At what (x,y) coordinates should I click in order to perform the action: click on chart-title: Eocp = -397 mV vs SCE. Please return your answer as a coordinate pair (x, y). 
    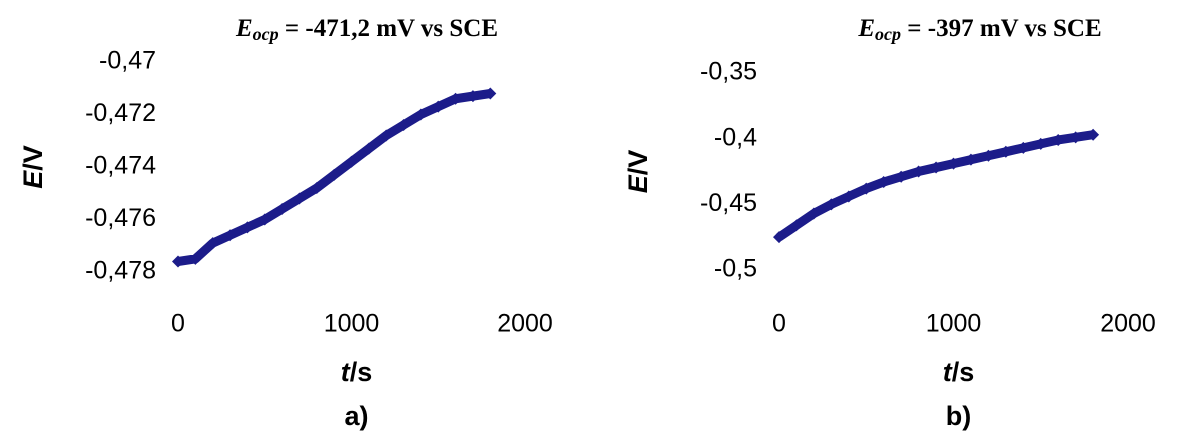
    Looking at the image, I should click on (979, 29).